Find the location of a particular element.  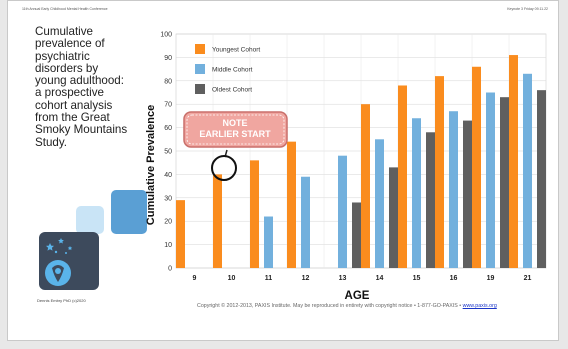

x-tick-label: 11 is located at coordinates (269, 278).